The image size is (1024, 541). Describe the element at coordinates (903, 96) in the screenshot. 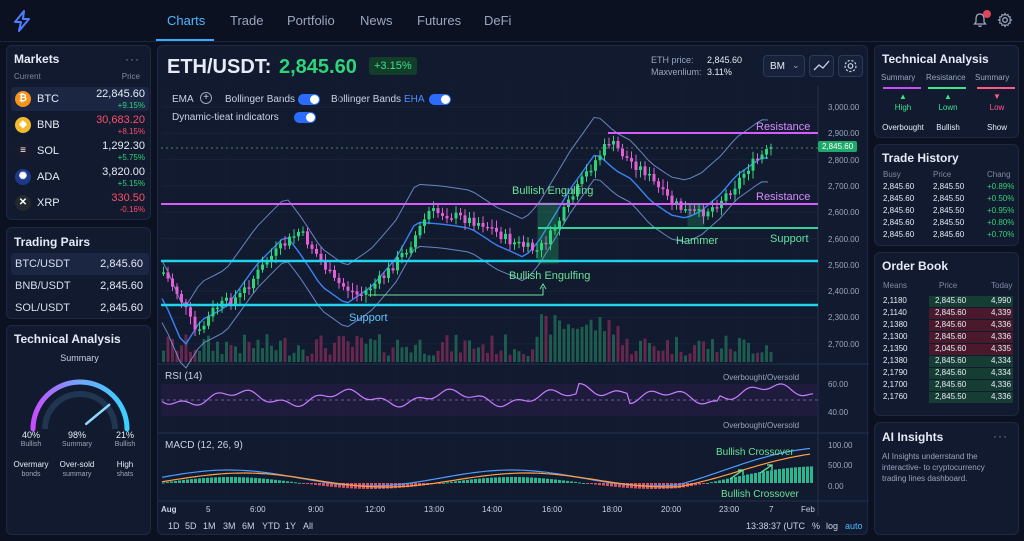

I see `arrow-up-icon: ▲` at that location.